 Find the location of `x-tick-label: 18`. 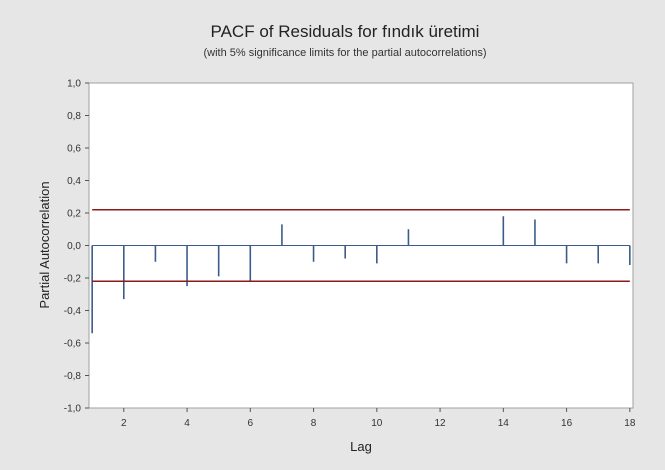

x-tick-label: 18 is located at coordinates (630, 423).